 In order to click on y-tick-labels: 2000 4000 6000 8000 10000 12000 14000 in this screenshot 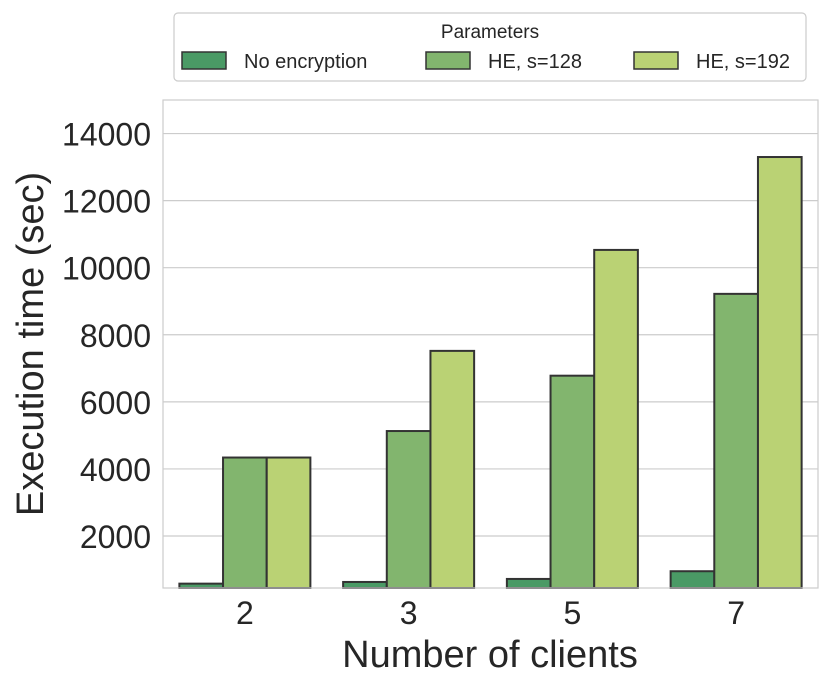, I will do `click(106, 336)`.